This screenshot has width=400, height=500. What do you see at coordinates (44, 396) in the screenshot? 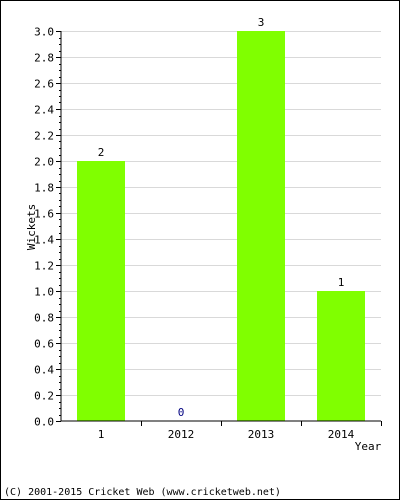
I see `y-tick-label: 0.2` at bounding box center [44, 396].